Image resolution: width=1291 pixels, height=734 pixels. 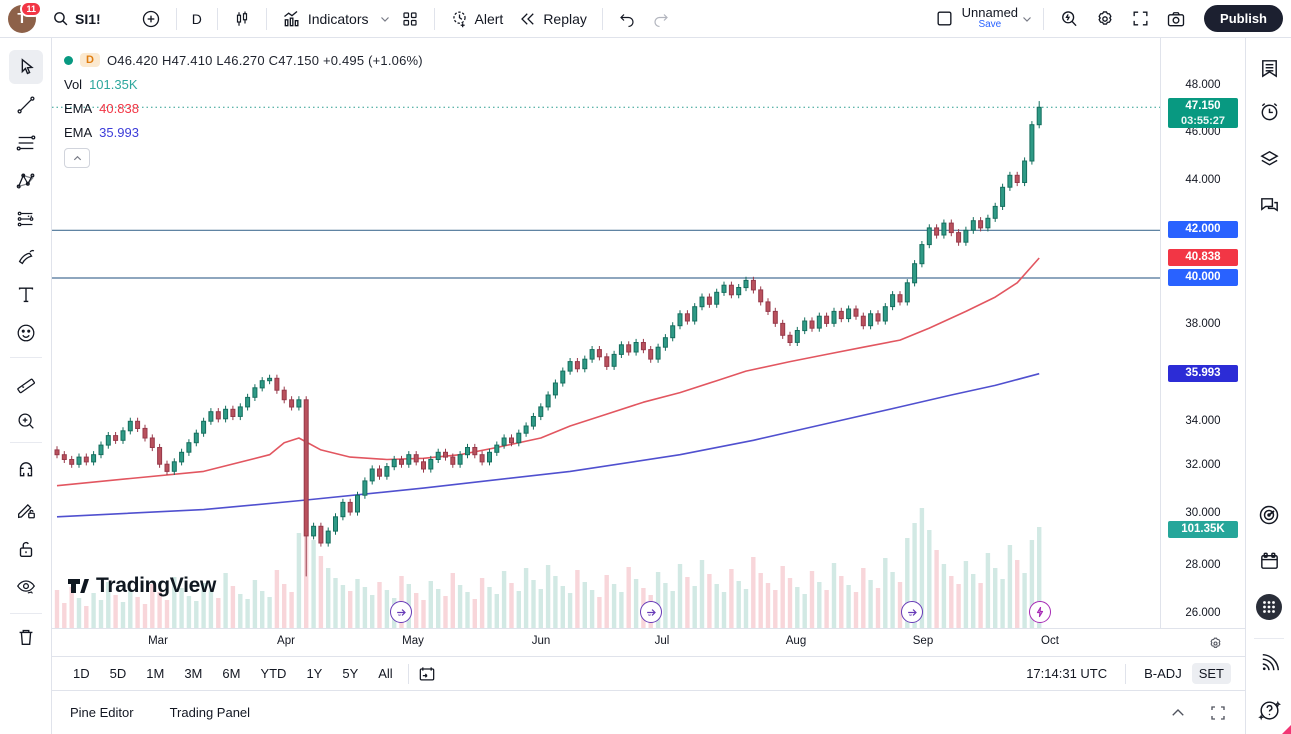 What do you see at coordinates (1203, 229) in the screenshot?
I see `price-axis-badge: 42.000` at bounding box center [1203, 229].